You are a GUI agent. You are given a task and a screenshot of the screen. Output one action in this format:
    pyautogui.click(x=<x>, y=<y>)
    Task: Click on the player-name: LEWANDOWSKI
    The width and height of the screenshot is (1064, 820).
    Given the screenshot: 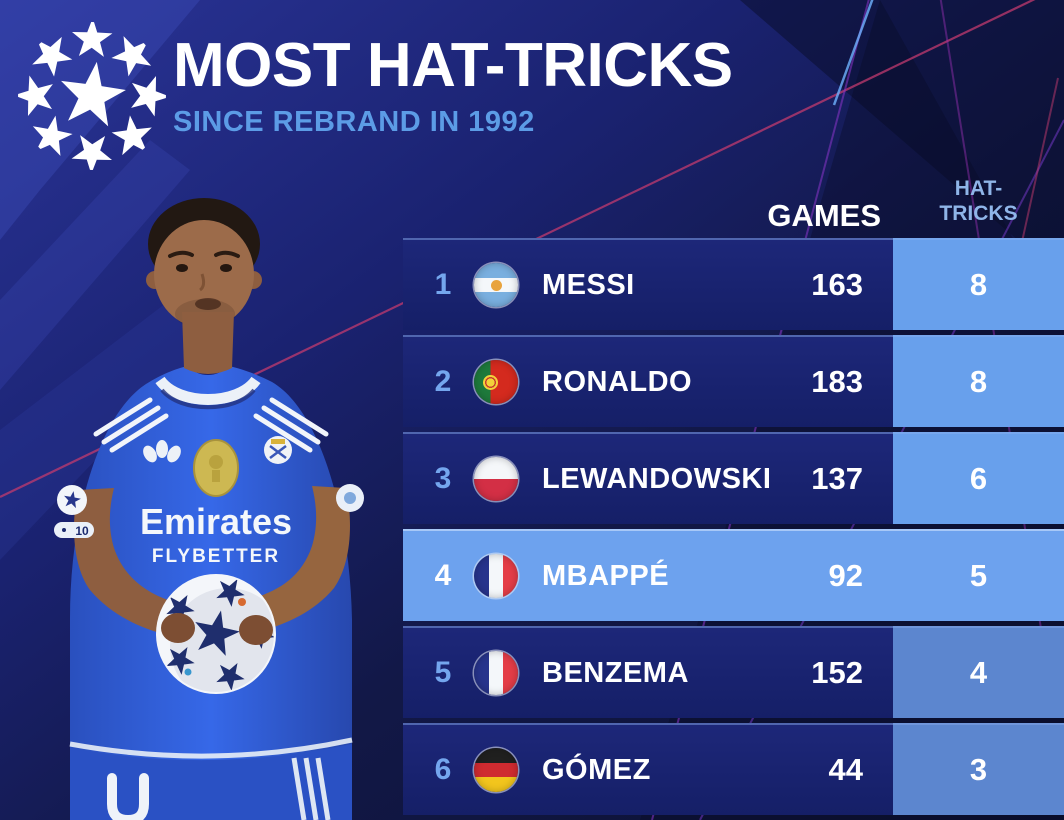 What is the action you would take?
    pyautogui.click(x=657, y=478)
    